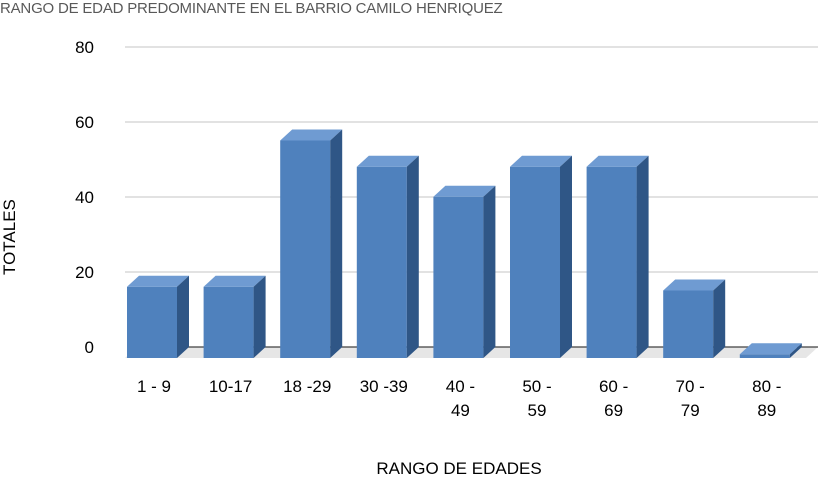  Describe the element at coordinates (89, 347) in the screenshot. I see `y-tick-label: 0` at that location.